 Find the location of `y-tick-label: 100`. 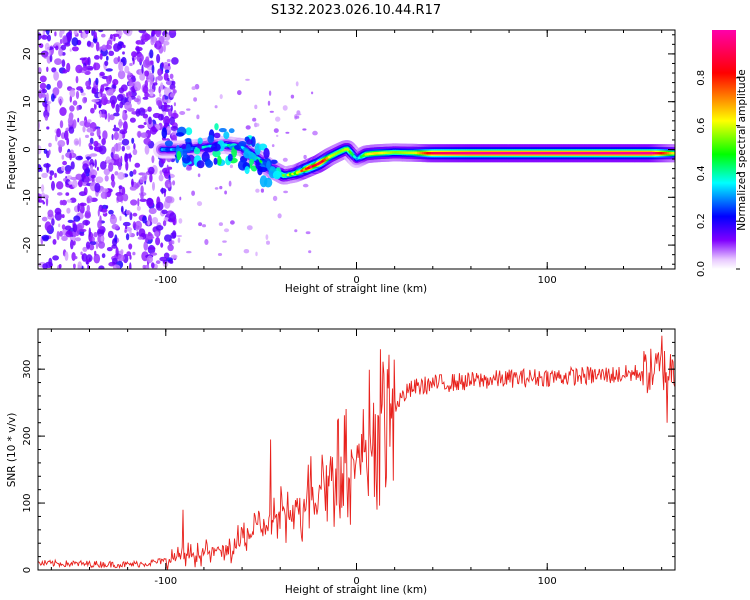

y-tick-label: 100 is located at coordinates (27, 503).